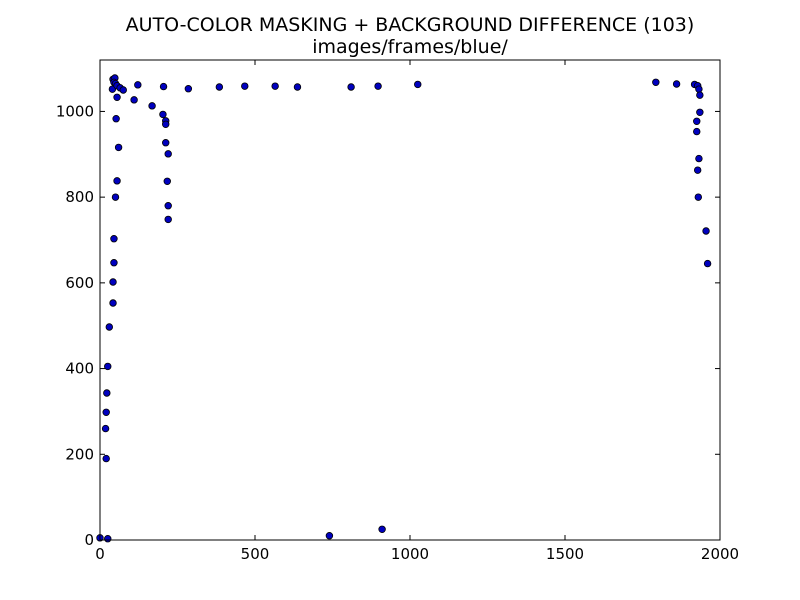  I want to click on x-tick-label: 2000, so click(720, 554).